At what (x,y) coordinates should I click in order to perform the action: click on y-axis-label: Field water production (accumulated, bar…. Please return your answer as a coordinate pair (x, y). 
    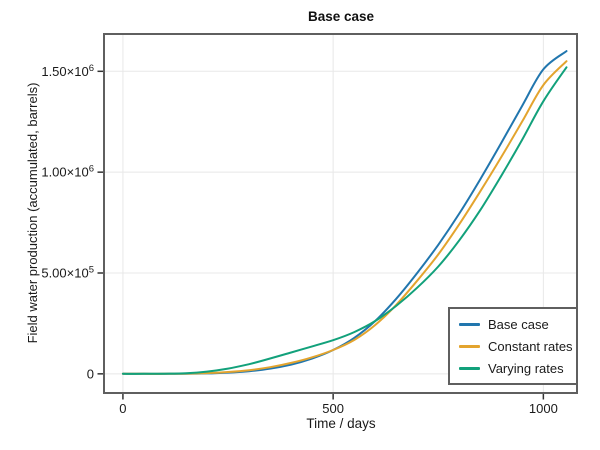
    Looking at the image, I should click on (32, 213).